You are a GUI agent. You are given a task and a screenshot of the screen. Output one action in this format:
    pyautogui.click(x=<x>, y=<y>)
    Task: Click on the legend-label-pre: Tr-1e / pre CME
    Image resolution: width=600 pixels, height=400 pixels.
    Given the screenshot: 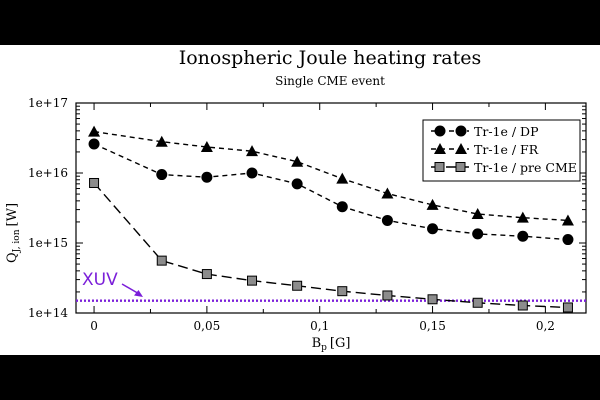 What is the action you would take?
    pyautogui.click(x=525, y=167)
    